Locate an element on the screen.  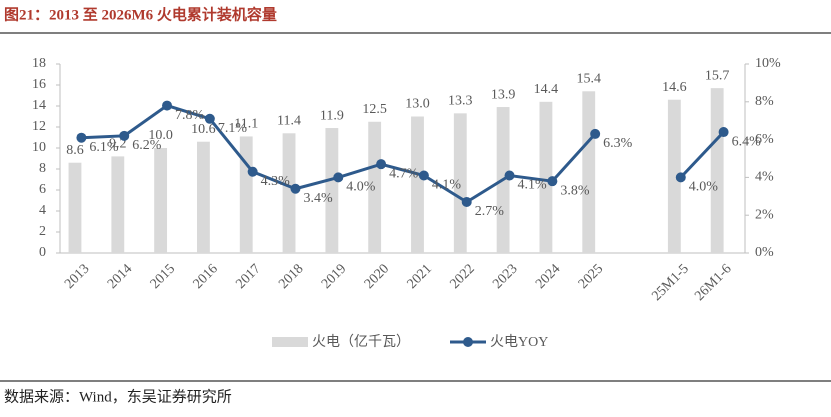
x-tick-label: 2024 is located at coordinates (548, 276).